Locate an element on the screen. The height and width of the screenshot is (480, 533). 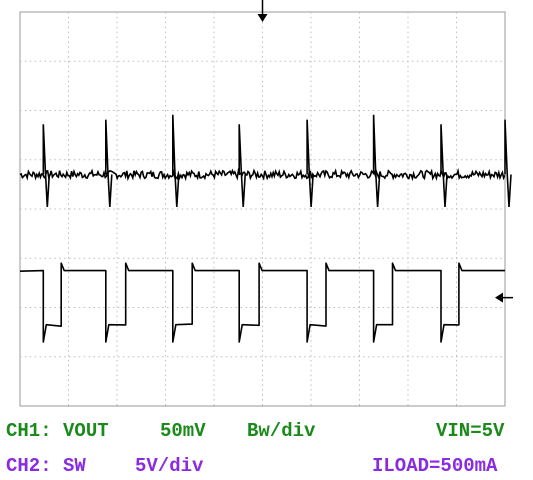
trigger-marker-icon is located at coordinates (262, 18).